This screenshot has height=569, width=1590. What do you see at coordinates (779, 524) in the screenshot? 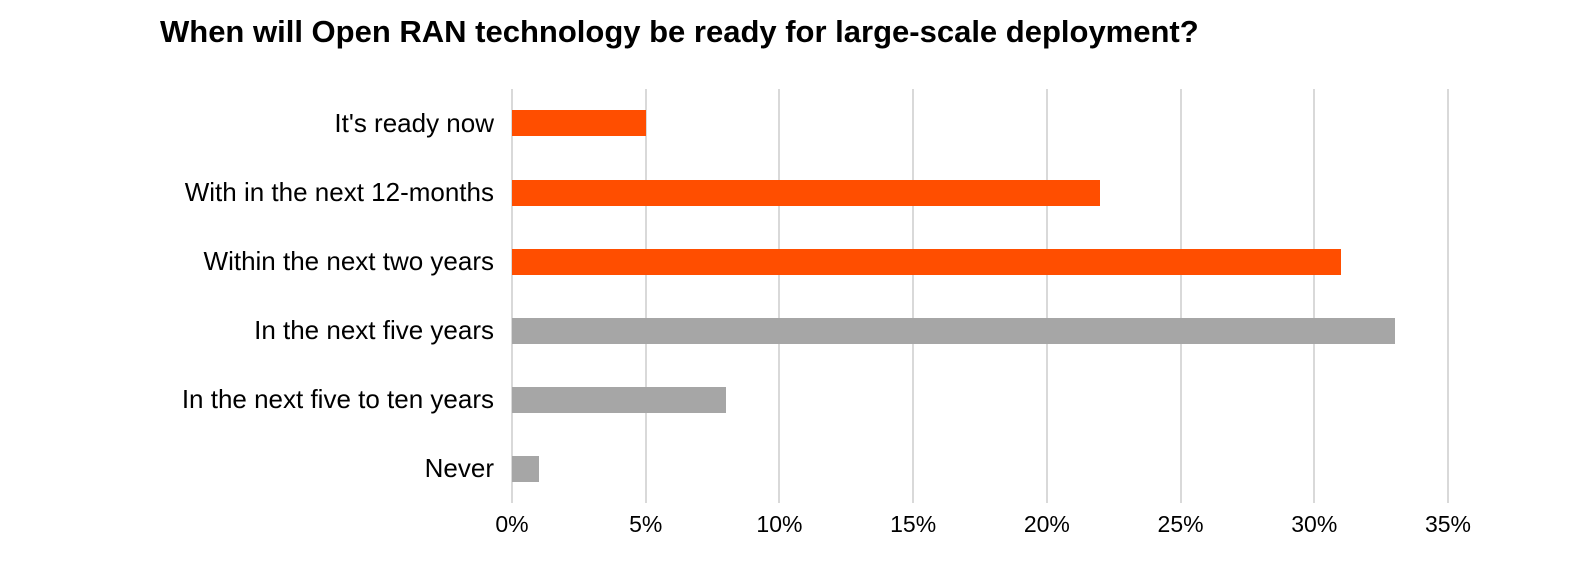
I see `x-tick-label: 10%` at bounding box center [779, 524].